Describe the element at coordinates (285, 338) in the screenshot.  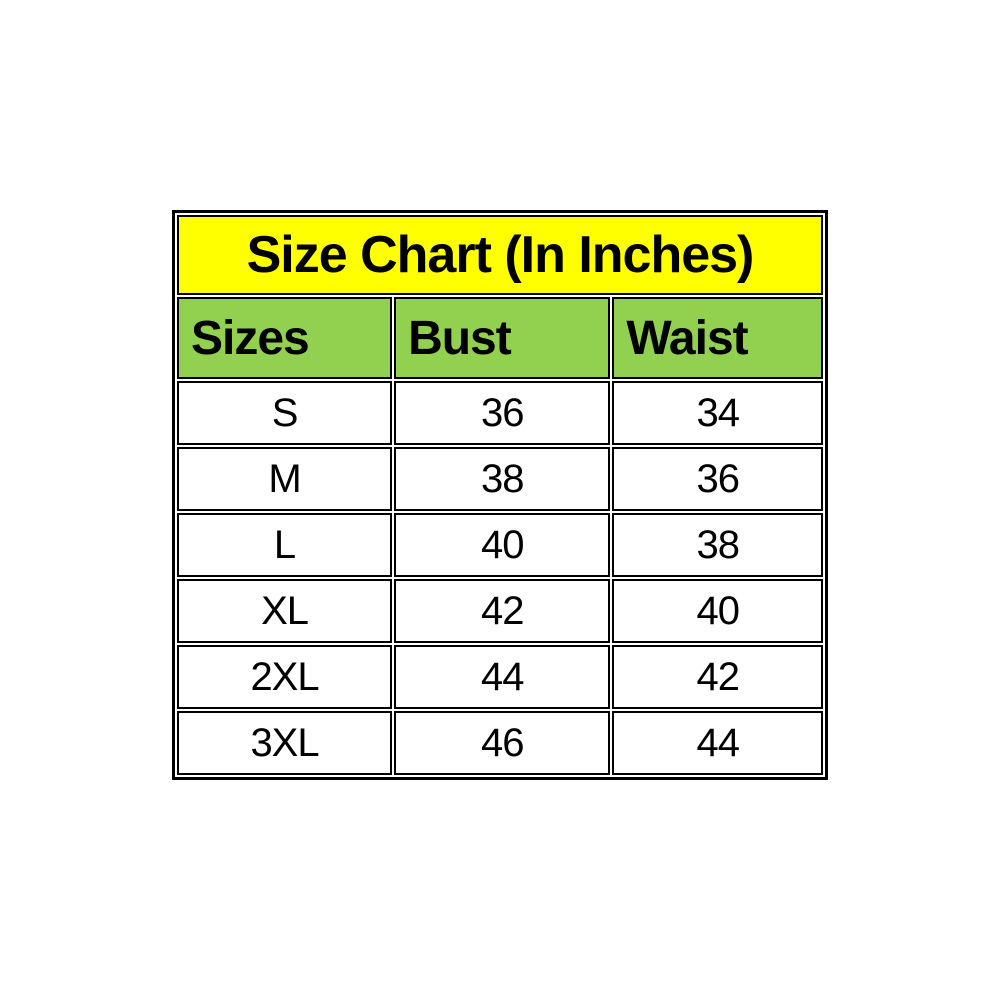
I see `column-header-sizes: Sizes` at that location.